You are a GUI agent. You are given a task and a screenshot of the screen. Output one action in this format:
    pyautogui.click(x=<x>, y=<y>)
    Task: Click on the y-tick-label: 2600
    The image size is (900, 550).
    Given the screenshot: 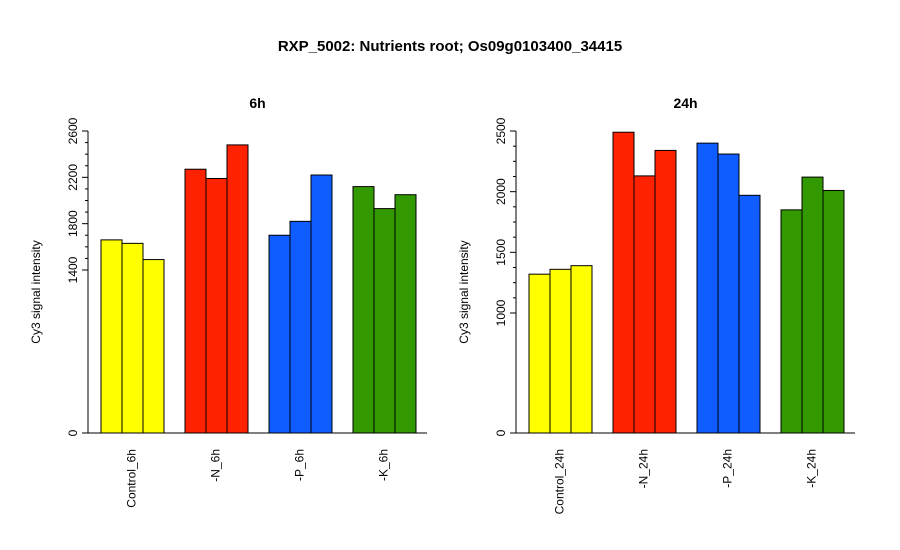 What is the action you would take?
    pyautogui.click(x=73, y=130)
    